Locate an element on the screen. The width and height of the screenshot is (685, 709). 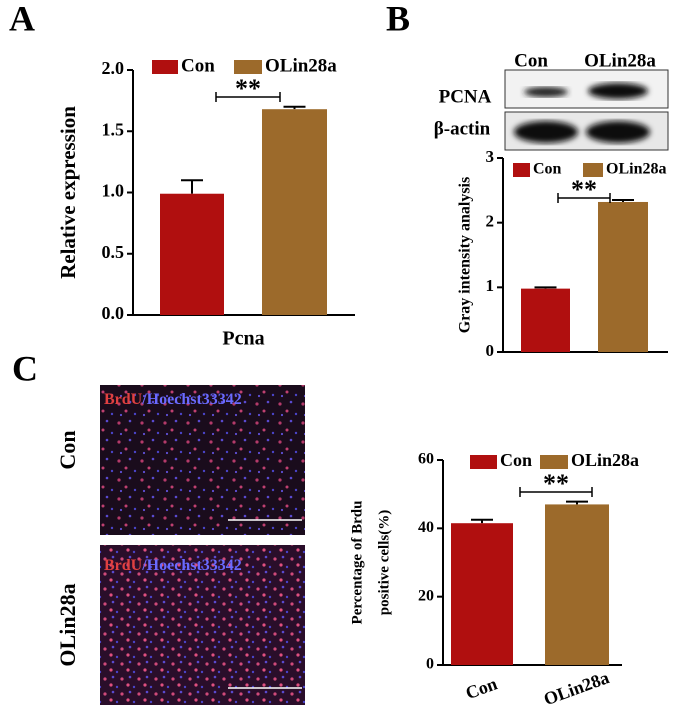
y-axis-title: positive cells(%) is located at coordinates (384, 562).